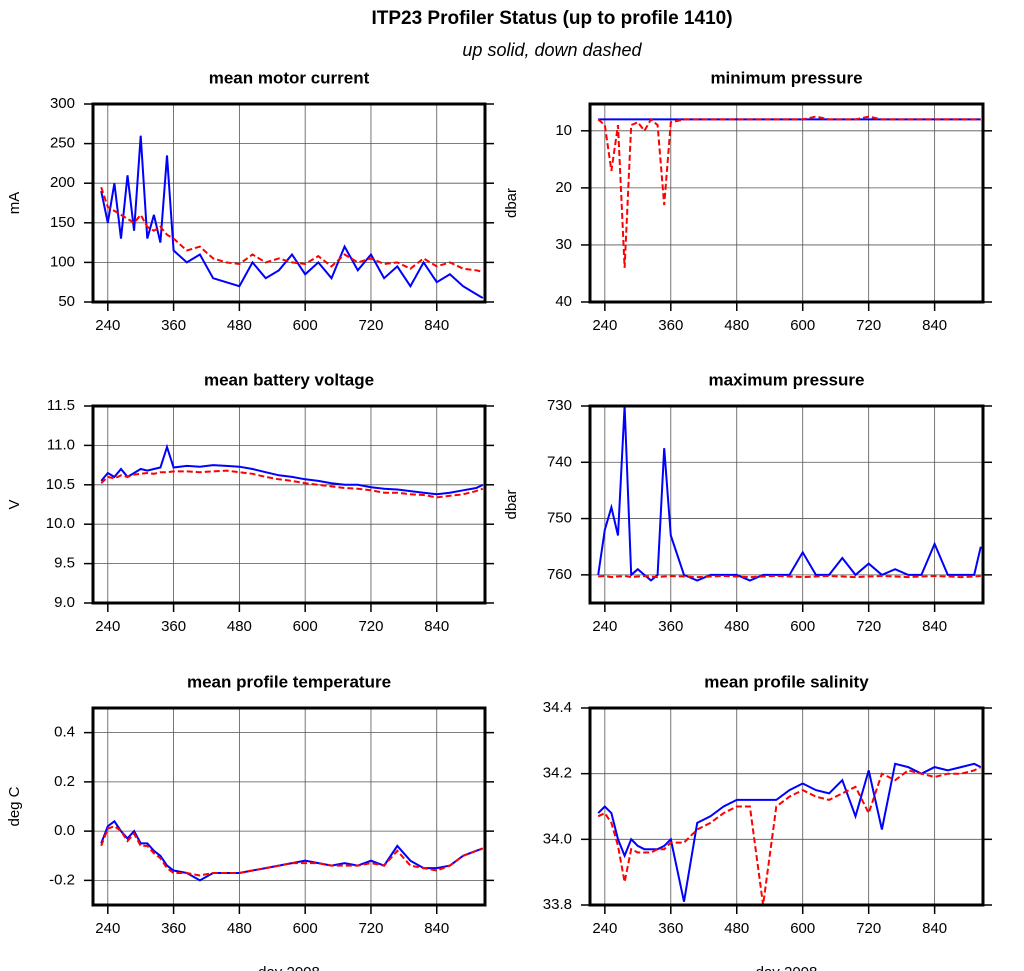 This screenshot has width=1024, height=971. I want to click on y-tick-label: 10.0, so click(60, 523).